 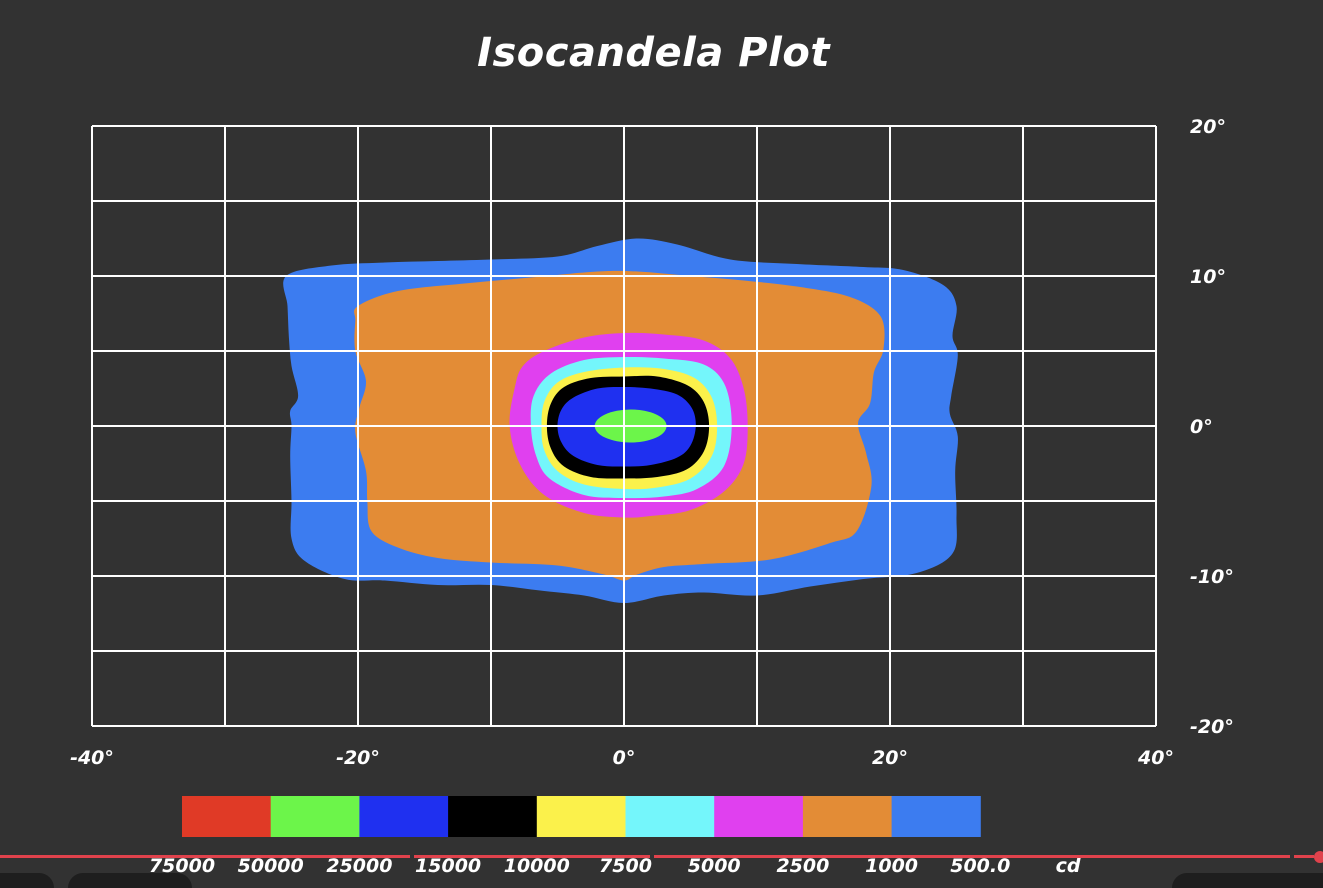 What do you see at coordinates (891, 866) in the screenshot?
I see `legend-label: 1000` at bounding box center [891, 866].